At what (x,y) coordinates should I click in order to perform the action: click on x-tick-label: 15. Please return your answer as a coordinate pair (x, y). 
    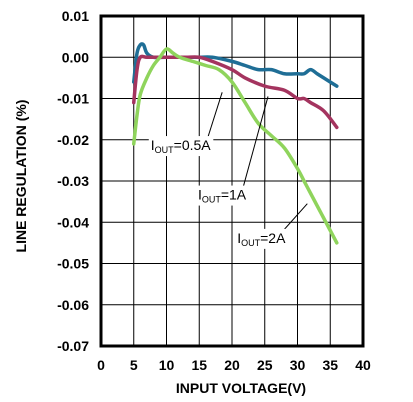
    Looking at the image, I should click on (199, 365).